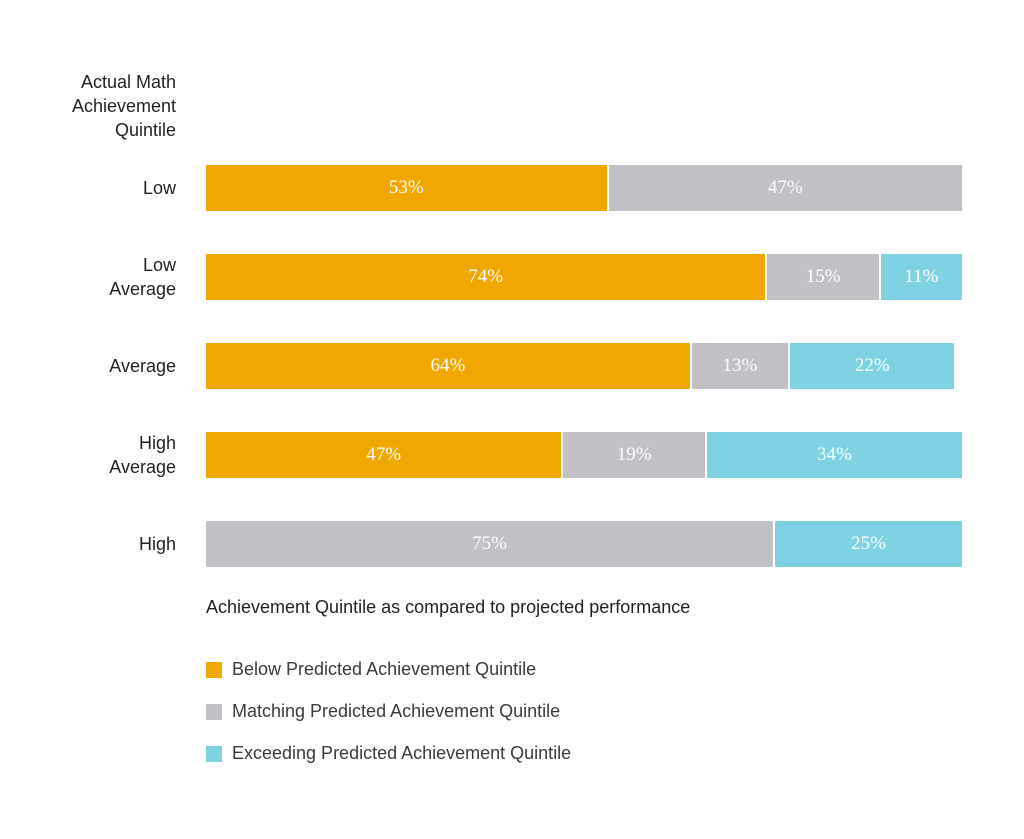 The image size is (1024, 839). I want to click on data-label: 64%, so click(448, 365).